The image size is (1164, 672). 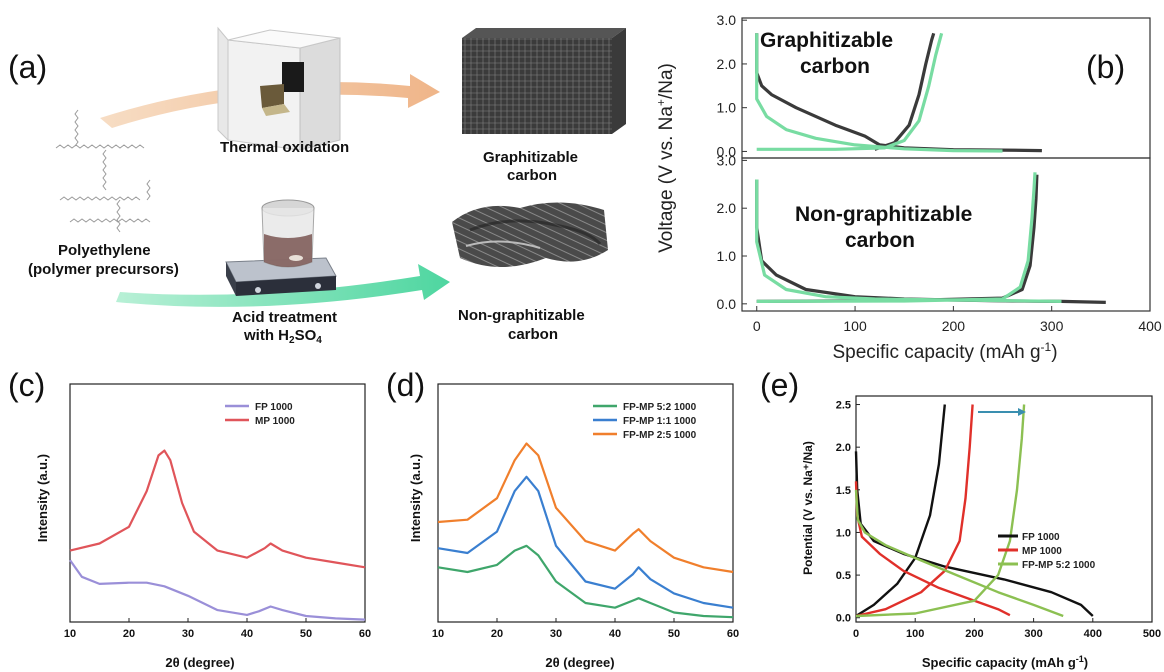 I want to click on panel-c-label: (c), so click(x=26, y=385).